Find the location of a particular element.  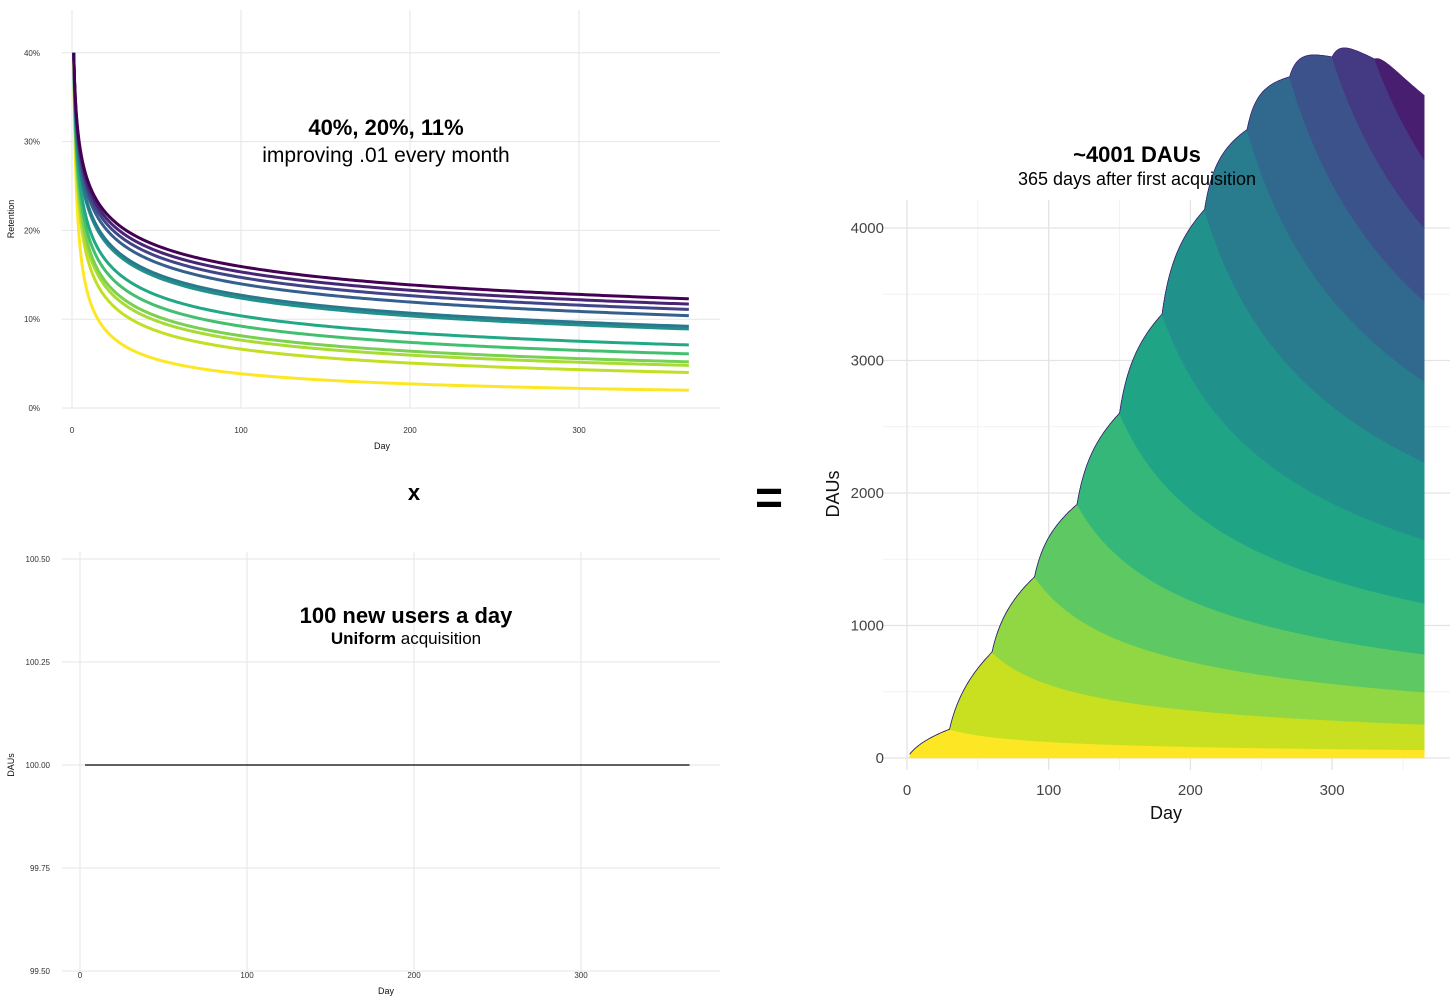

retention-x-axis-label: Day is located at coordinates (382, 446).